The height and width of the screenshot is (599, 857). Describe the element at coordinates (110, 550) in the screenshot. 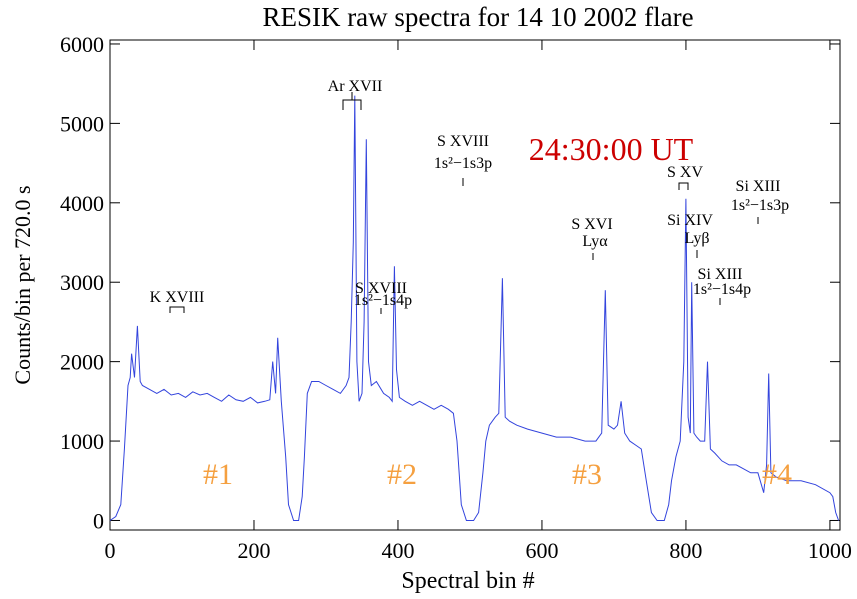

I see `x-tick-label: 0` at that location.